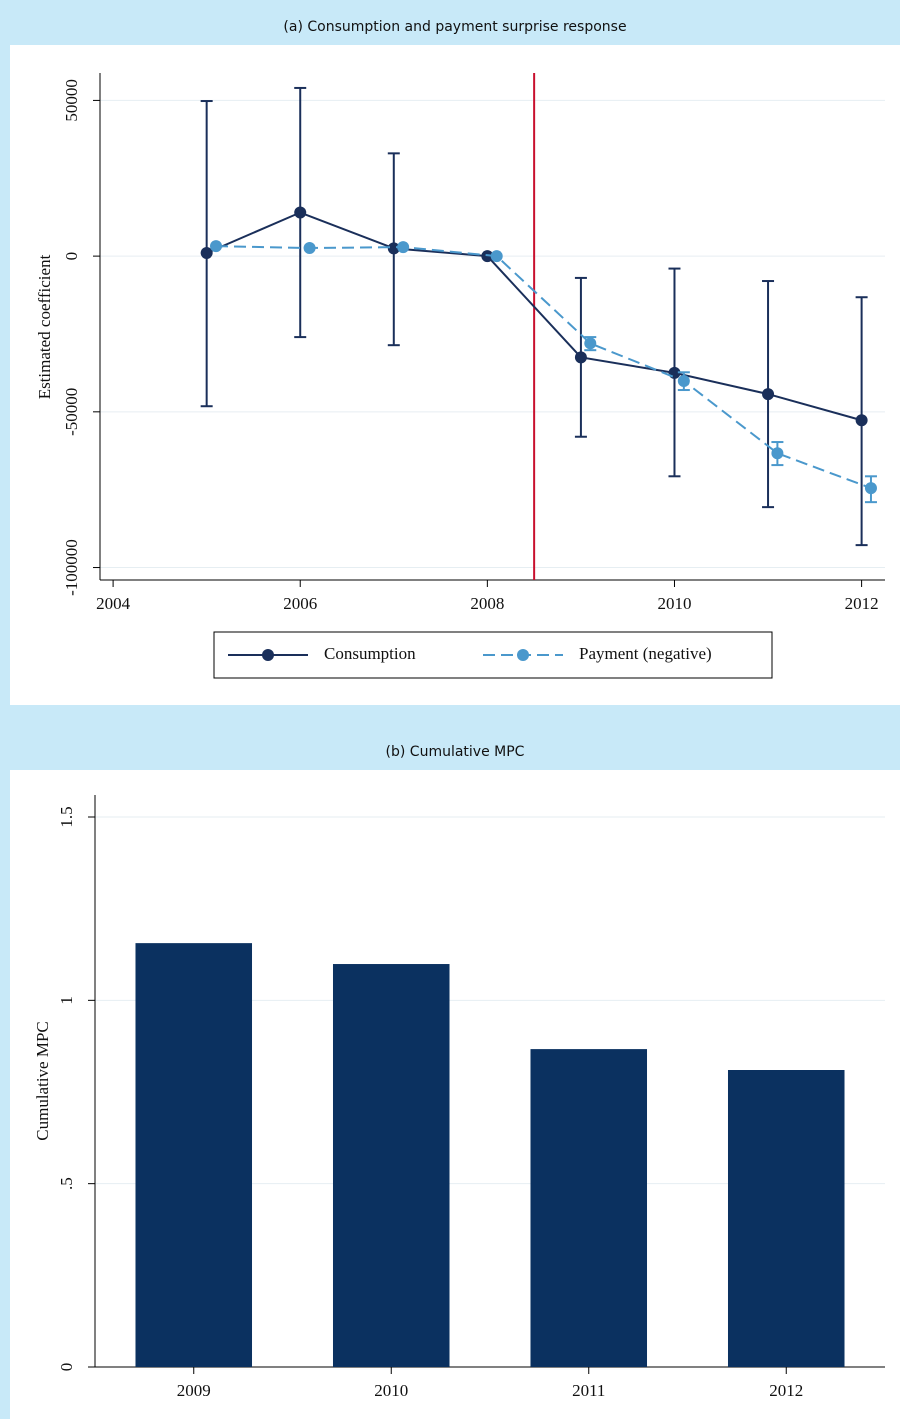 This screenshot has width=900, height=1419. Describe the element at coordinates (487, 603) in the screenshot. I see `x-tick-label: 2008` at that location.